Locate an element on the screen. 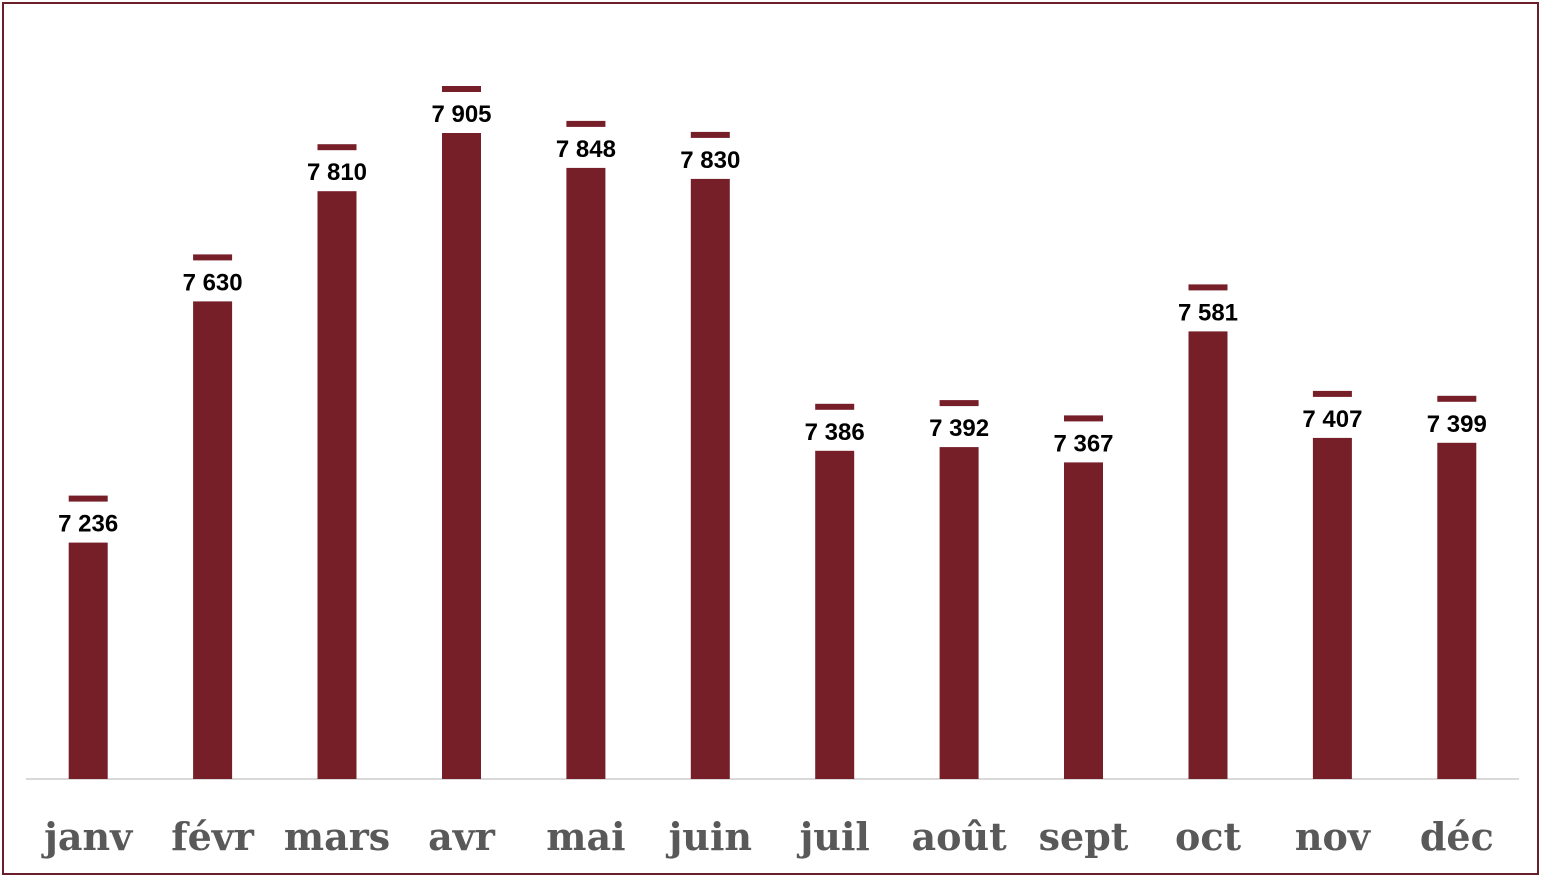 Image resolution: width=1543 pixels, height=879 pixels. data-label-nov: 7 407 is located at coordinates (1332, 419).